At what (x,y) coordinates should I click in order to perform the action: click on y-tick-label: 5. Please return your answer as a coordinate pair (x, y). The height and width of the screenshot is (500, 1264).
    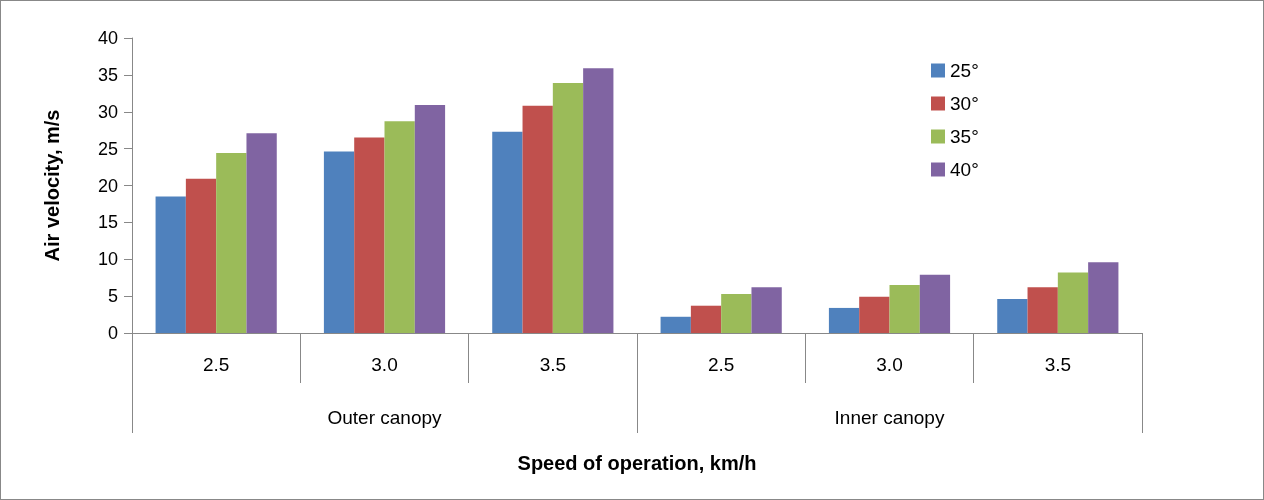
    Looking at the image, I should click on (112, 296).